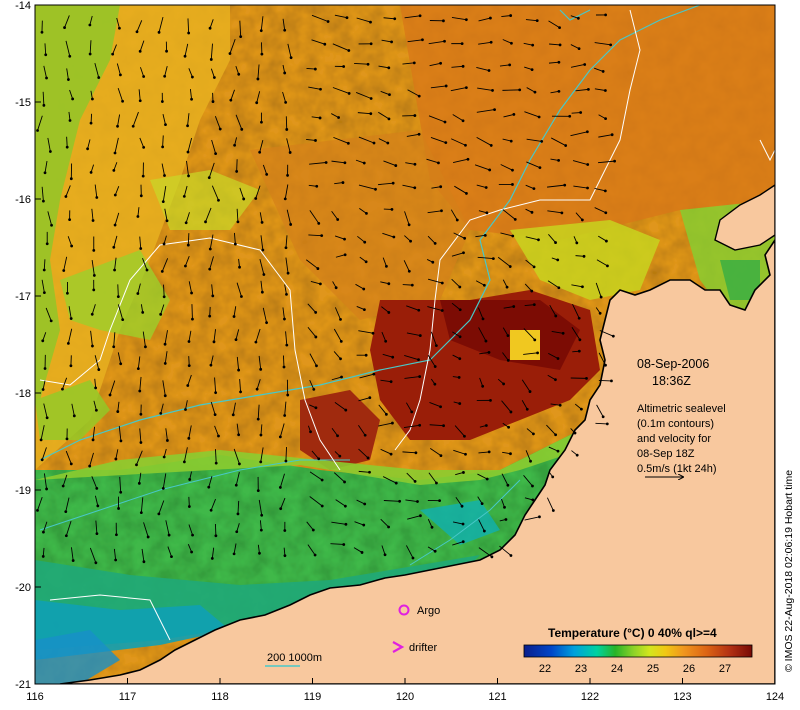  I want to click on colorbar, so click(638, 651).